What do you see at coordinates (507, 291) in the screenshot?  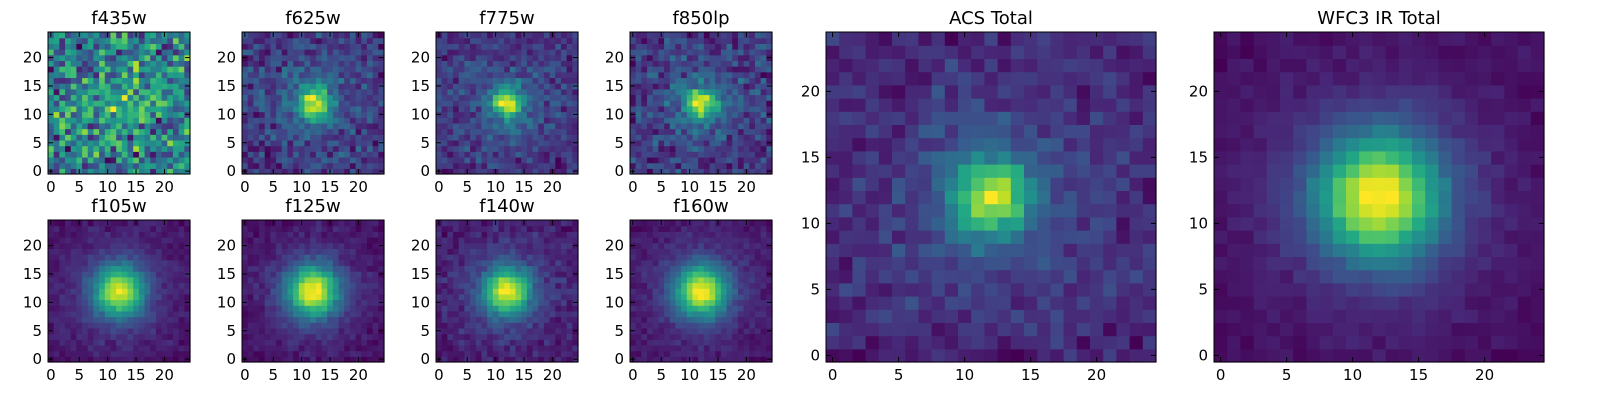 I see `axes-frame` at bounding box center [507, 291].